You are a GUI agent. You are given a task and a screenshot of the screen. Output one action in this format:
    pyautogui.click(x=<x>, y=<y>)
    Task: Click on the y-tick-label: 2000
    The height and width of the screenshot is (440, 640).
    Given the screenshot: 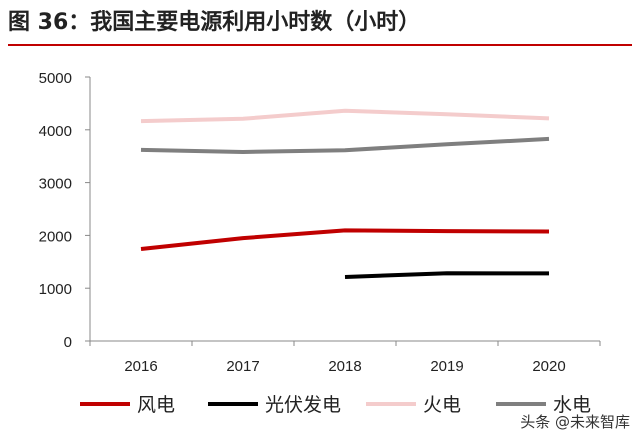 What is the action you would take?
    pyautogui.click(x=55, y=236)
    